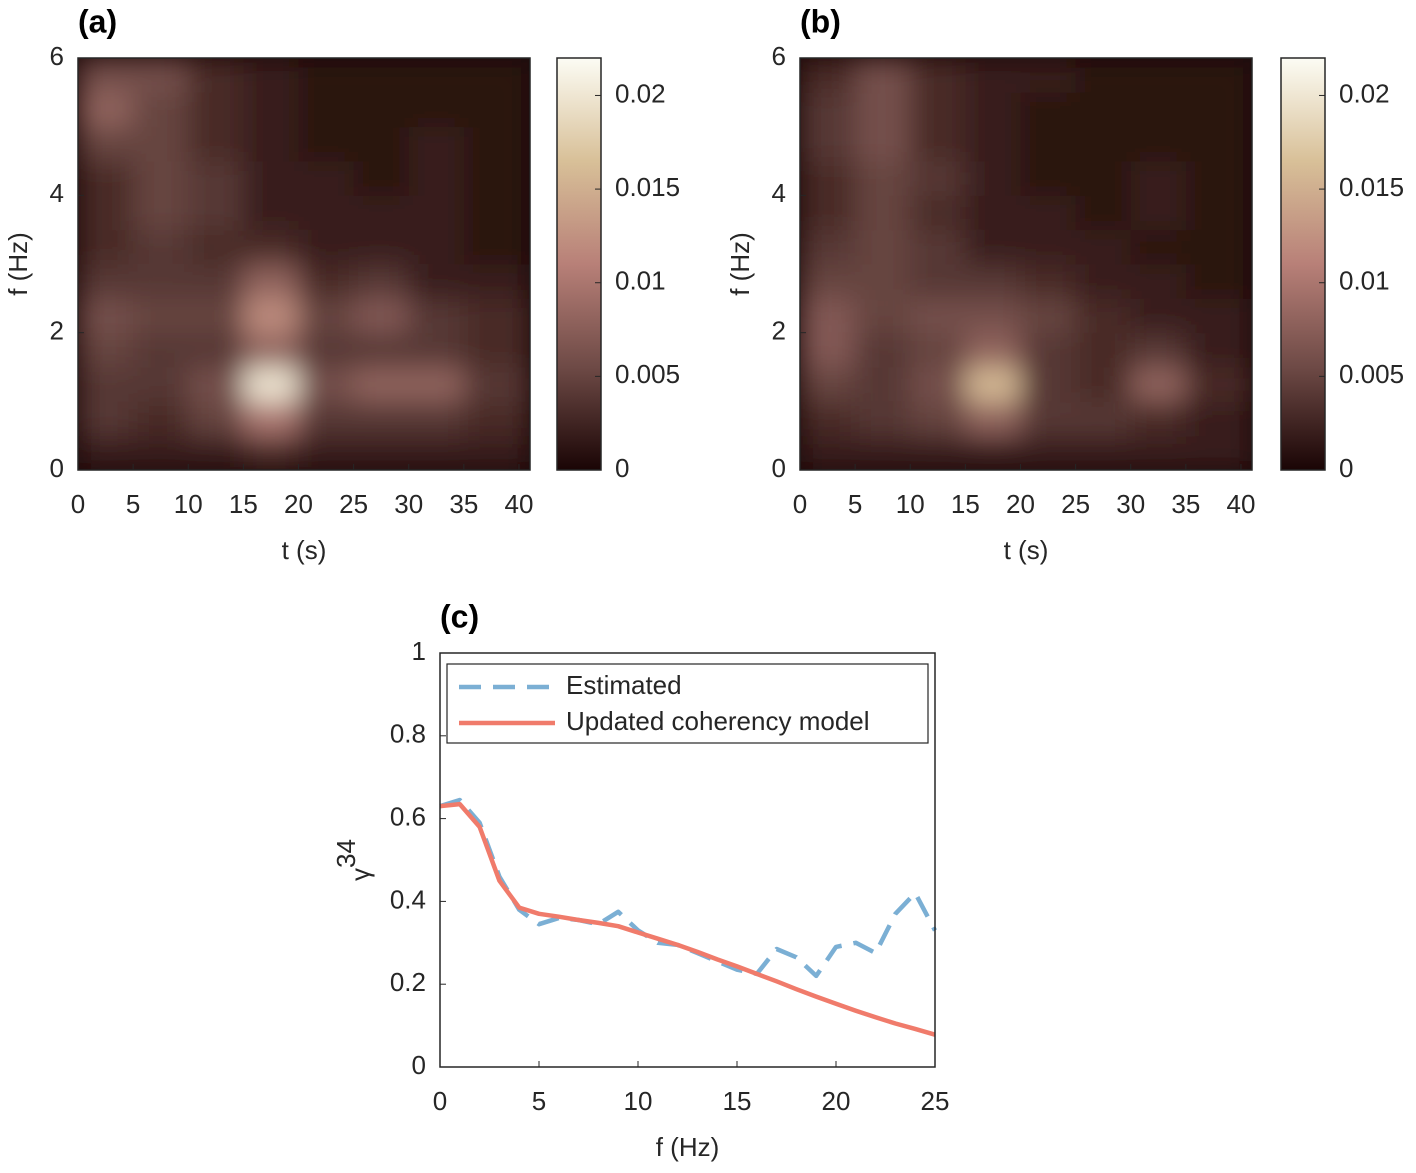 The width and height of the screenshot is (1416, 1173). Describe the element at coordinates (408, 816) in the screenshot. I see `y-tick-label: 0.6` at that location.